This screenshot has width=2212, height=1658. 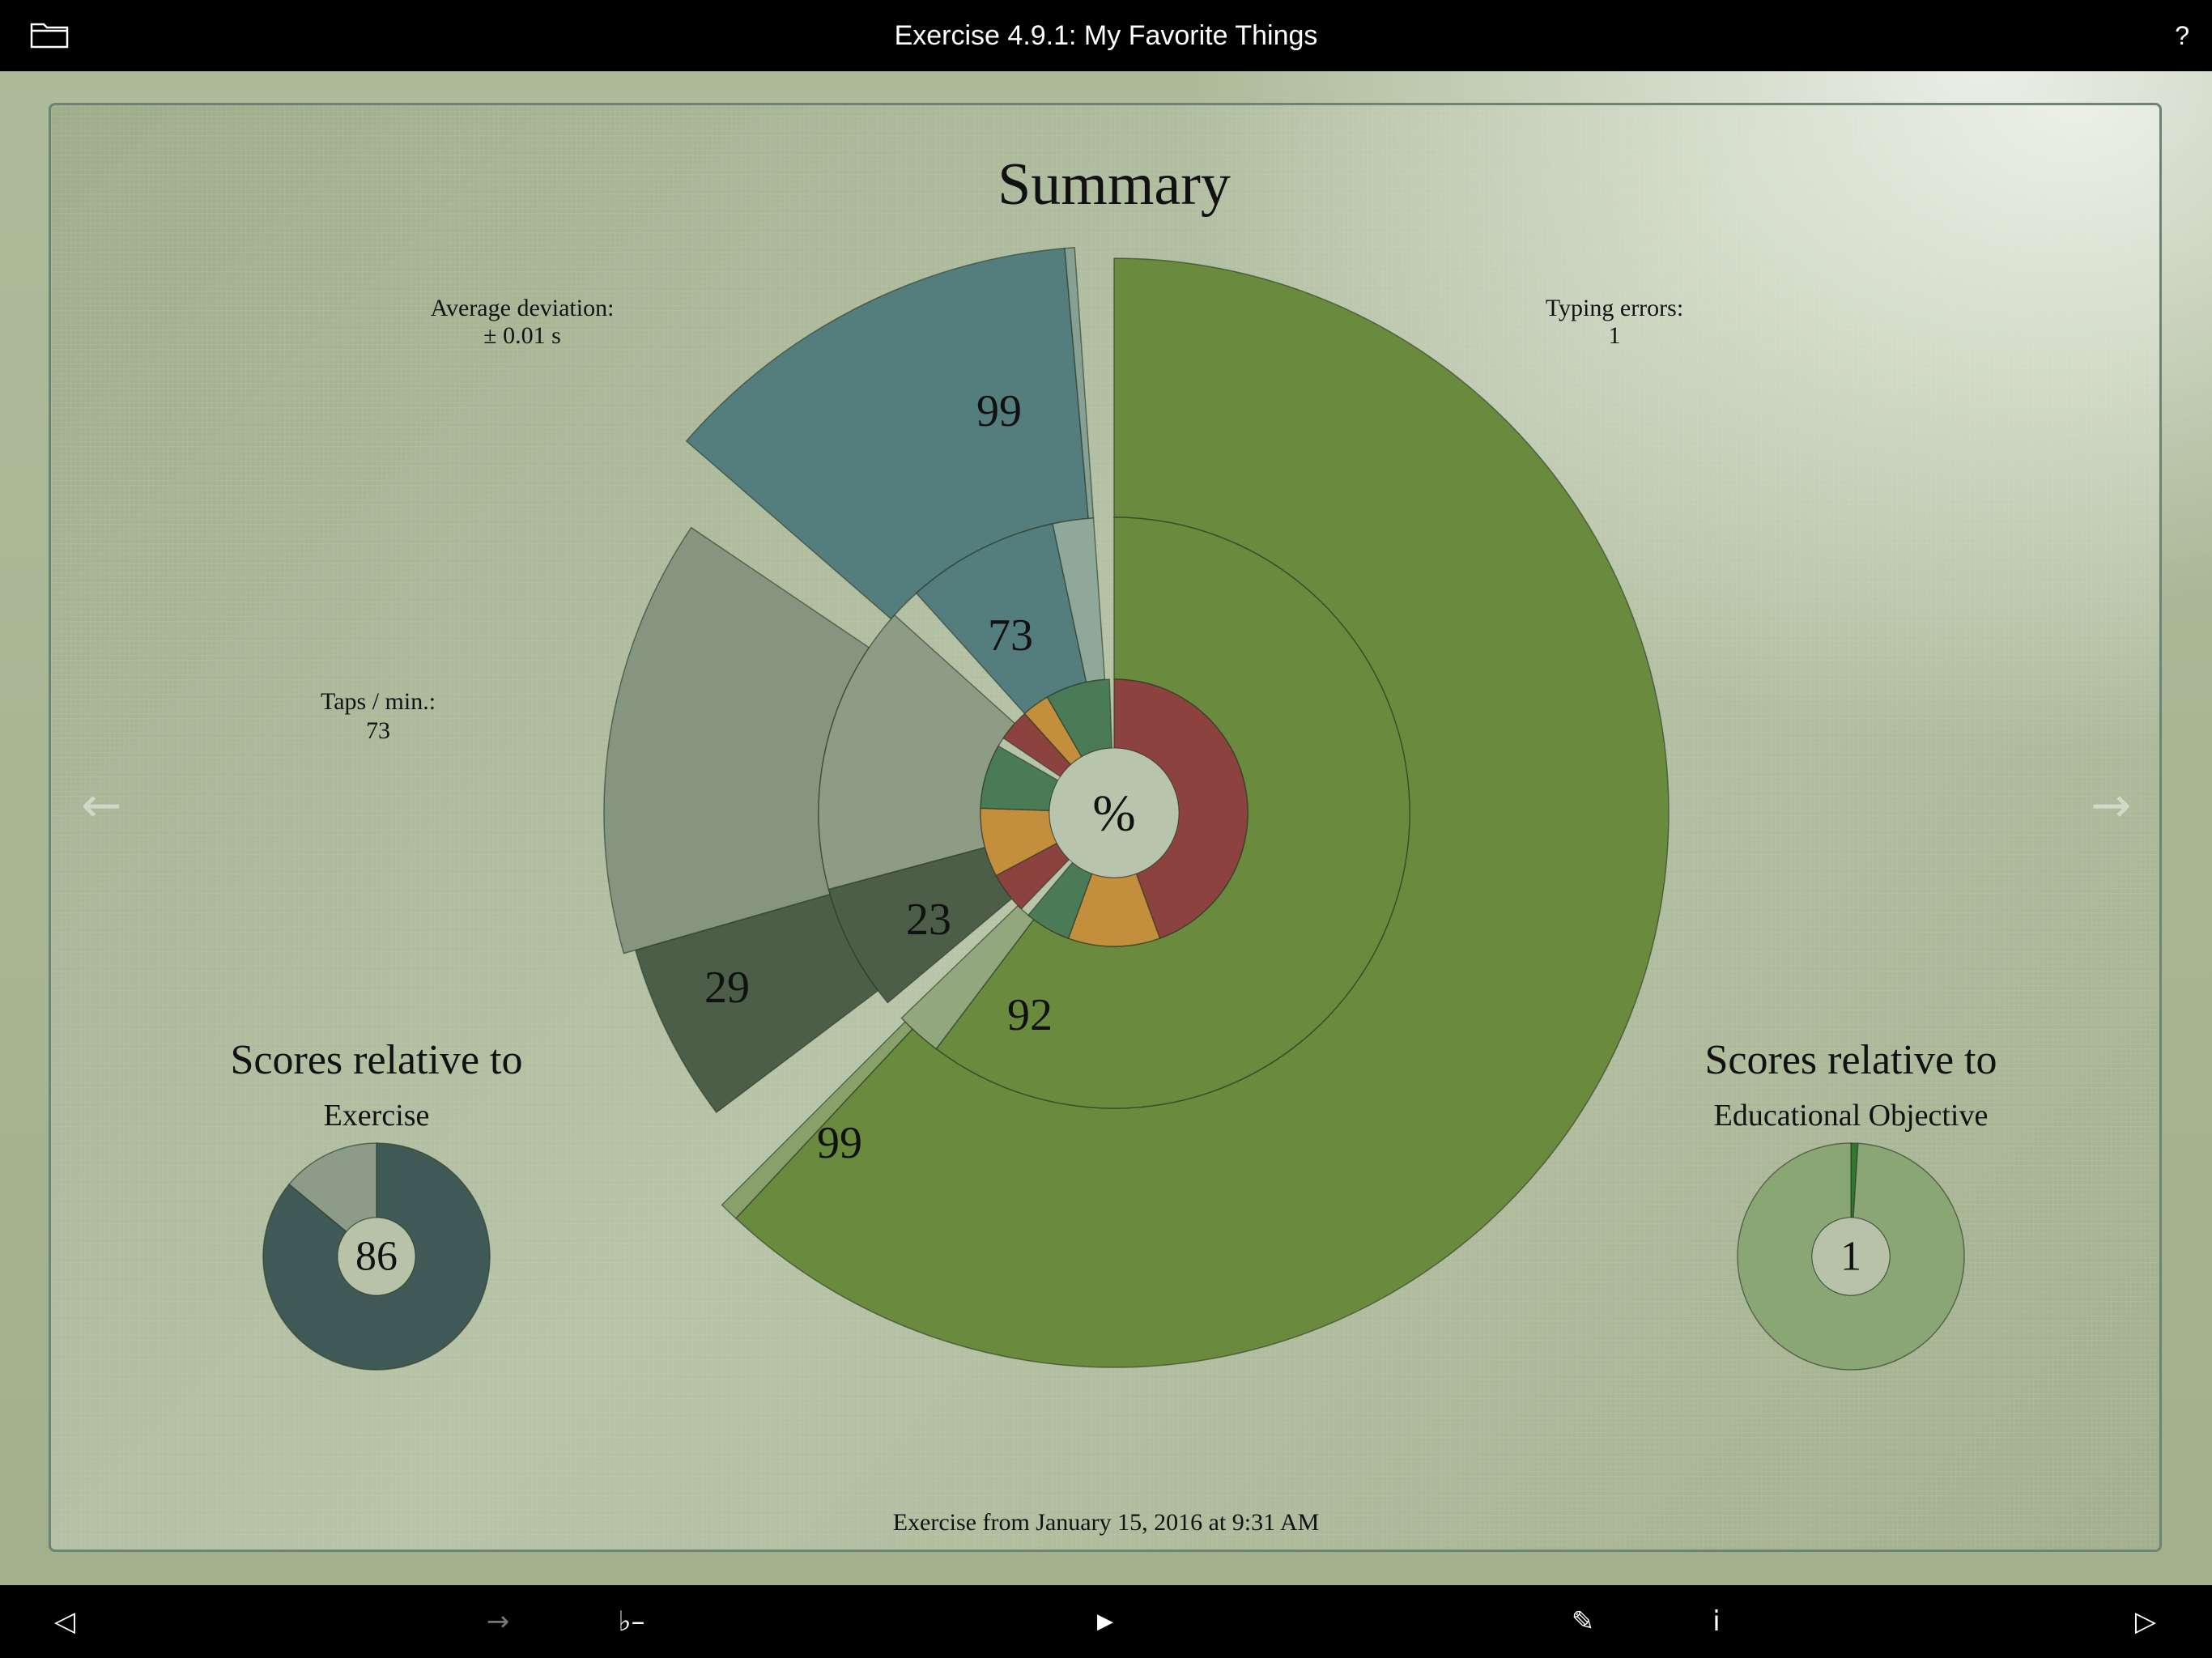 What do you see at coordinates (378, 730) in the screenshot?
I see `taps-per-min-value: 73` at bounding box center [378, 730].